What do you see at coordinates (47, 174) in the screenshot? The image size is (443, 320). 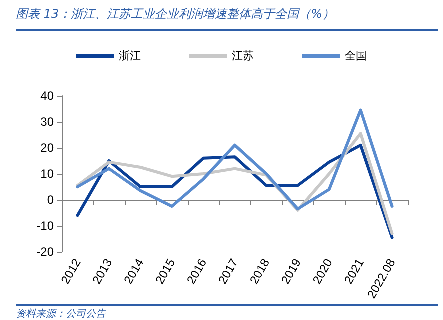 I see `y-tick-label: 10` at bounding box center [47, 174].